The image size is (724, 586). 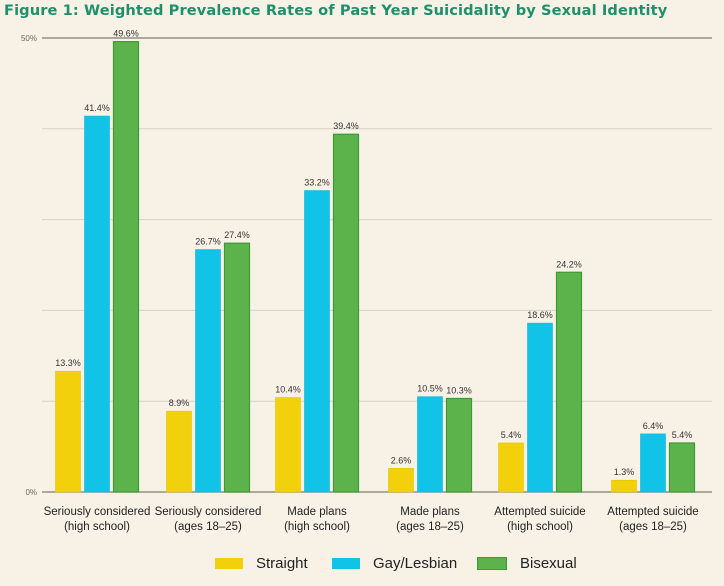 What do you see at coordinates (29, 265) in the screenshot?
I see `y-tick-labels: 0% 50%` at bounding box center [29, 265].